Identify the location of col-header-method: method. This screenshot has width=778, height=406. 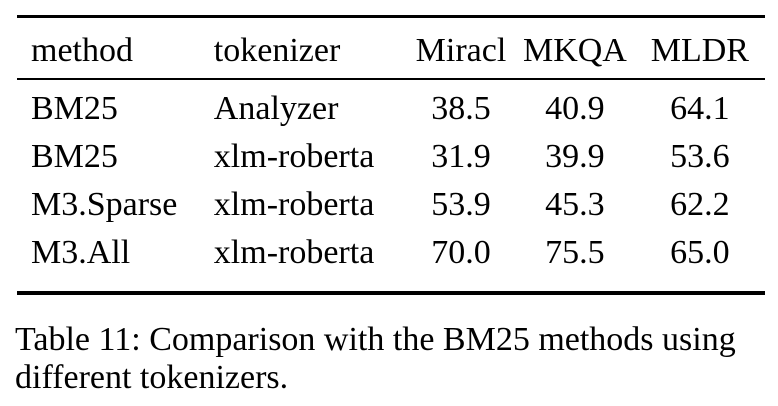
(82, 50).